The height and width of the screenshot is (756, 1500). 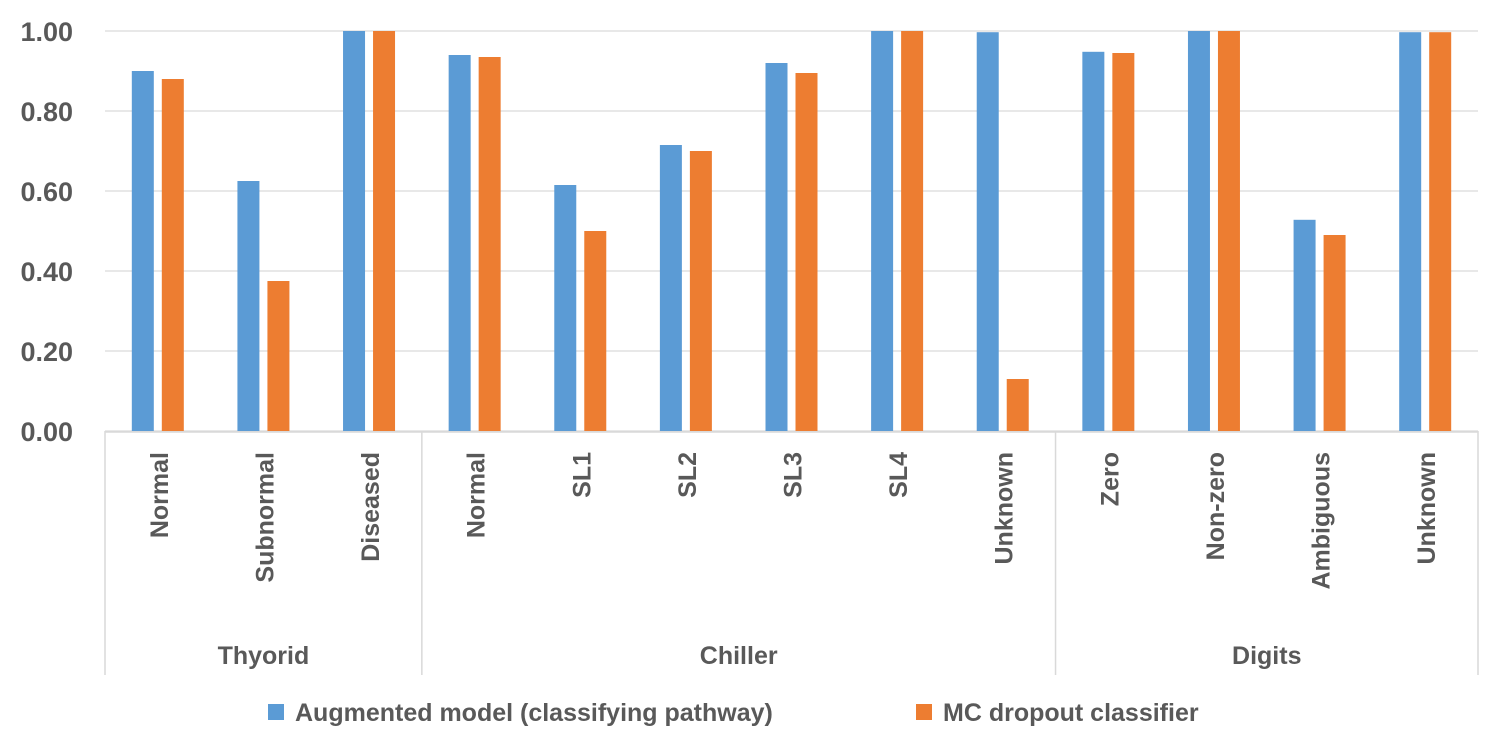 I want to click on legend-label: MC dropout classifier, so click(x=1071, y=713).